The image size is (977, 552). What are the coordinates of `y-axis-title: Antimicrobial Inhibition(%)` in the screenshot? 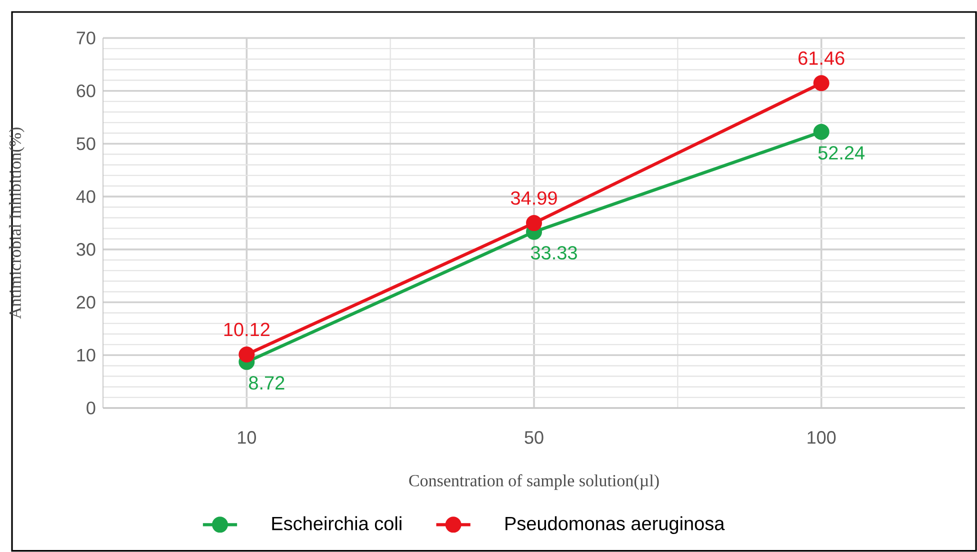 It's located at (16, 223).